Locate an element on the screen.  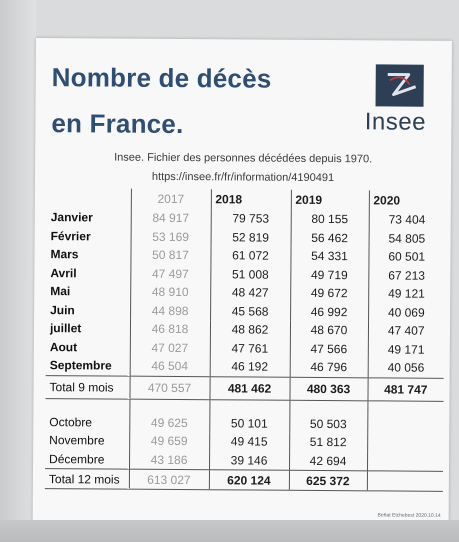
value-2017: 43 186 is located at coordinates (169, 460).